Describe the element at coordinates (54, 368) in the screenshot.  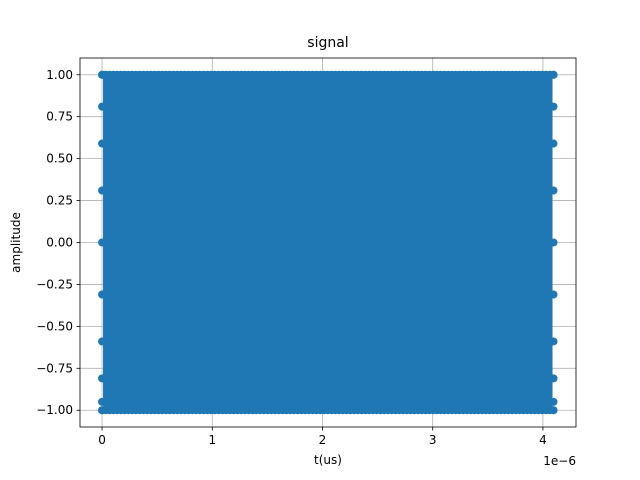
I see `y-tick-label: −0.75` at that location.